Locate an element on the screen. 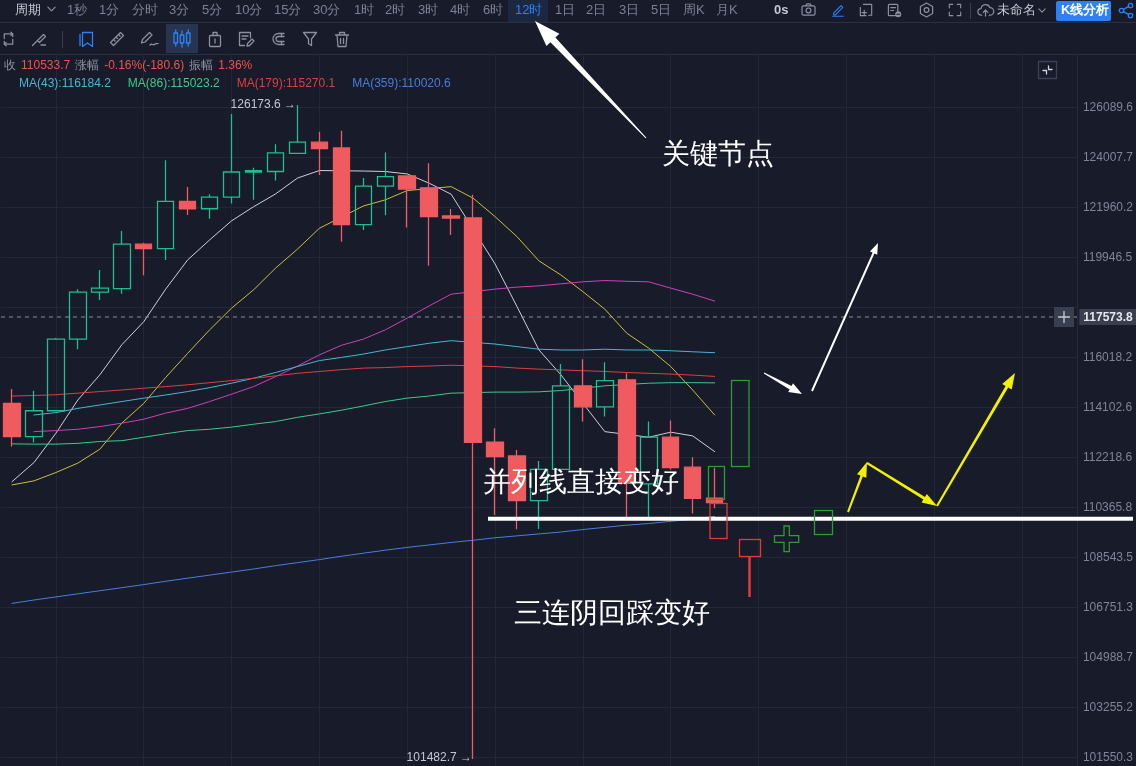  text: 15分 is located at coordinates (288, 10).